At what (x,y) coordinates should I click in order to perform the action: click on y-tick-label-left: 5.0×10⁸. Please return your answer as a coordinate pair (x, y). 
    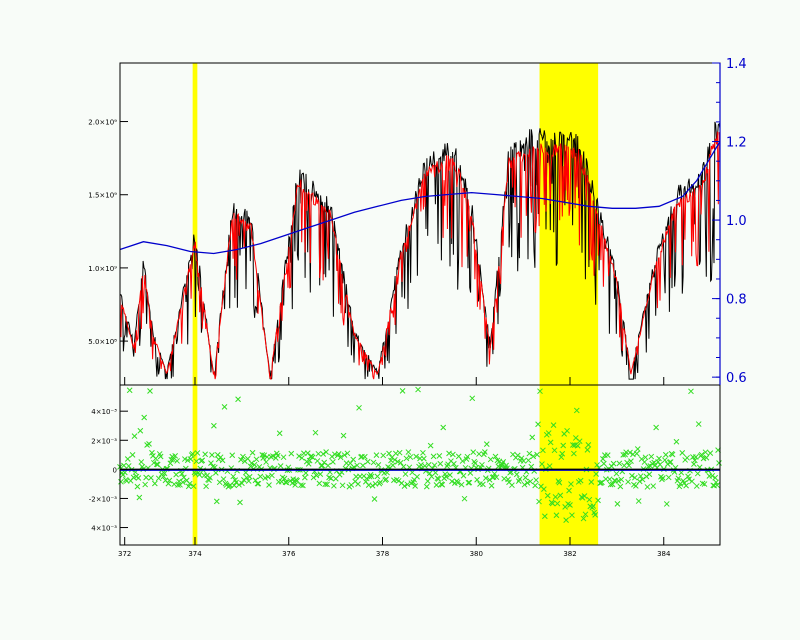
    Looking at the image, I should click on (102, 342).